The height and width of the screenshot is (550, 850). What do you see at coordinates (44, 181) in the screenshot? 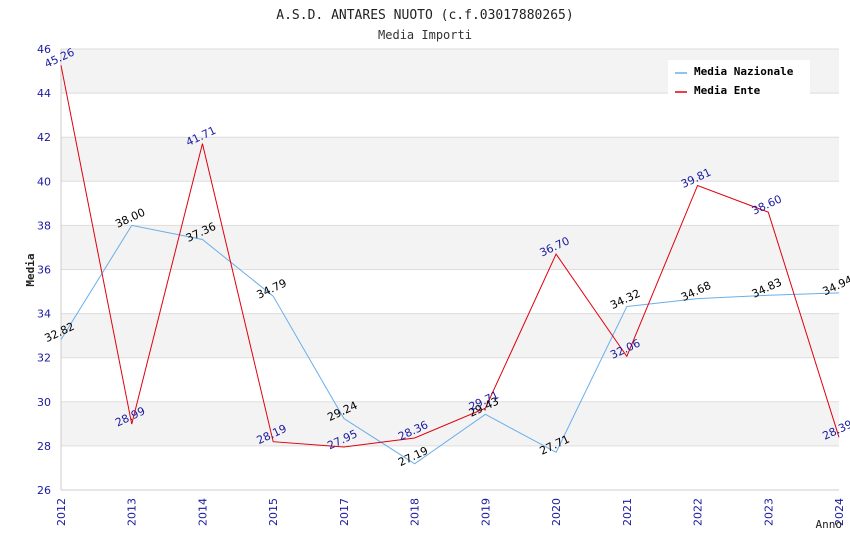
I see `y-tick-label: 40` at bounding box center [44, 181].